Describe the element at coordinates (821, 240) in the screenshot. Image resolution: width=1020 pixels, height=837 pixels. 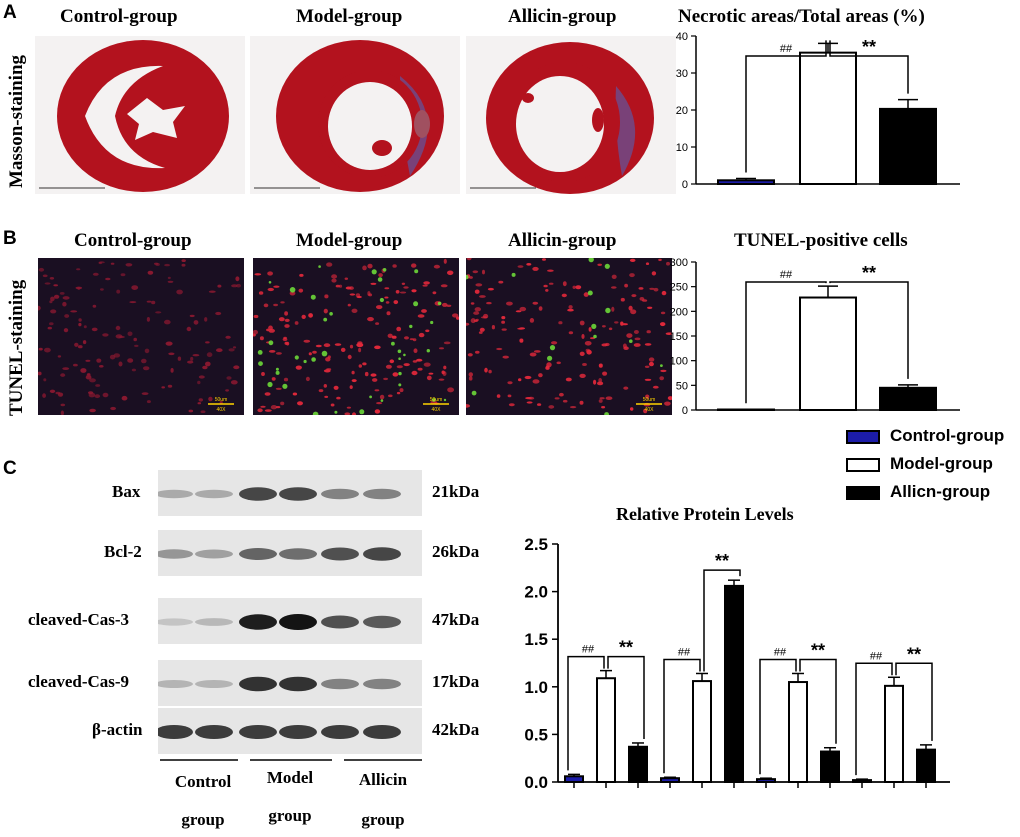
I see `chart-b-title: TUNEL-positive cells` at that location.